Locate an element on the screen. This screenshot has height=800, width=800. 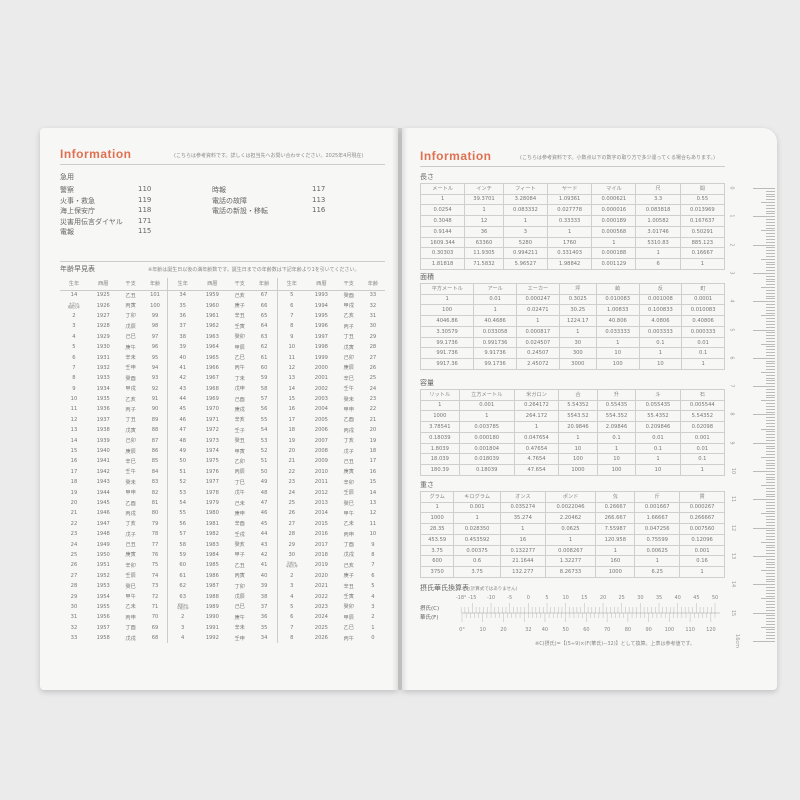
era-year-cell: 51 is located at coordinates (182, 472).